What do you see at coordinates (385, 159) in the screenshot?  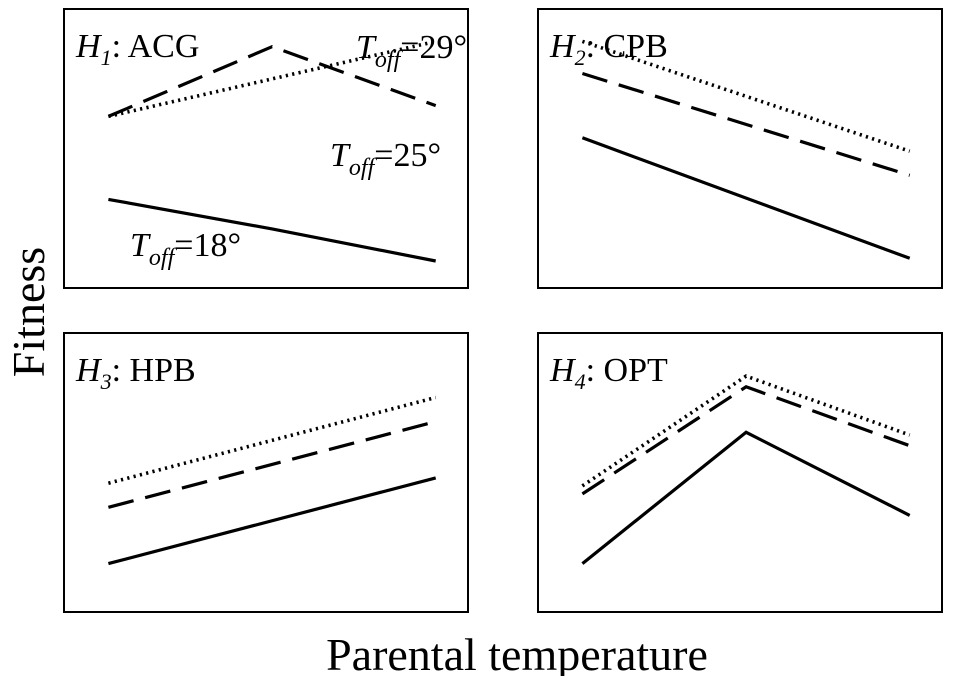 I see `annotation-t25: Toff=25°` at bounding box center [385, 159].